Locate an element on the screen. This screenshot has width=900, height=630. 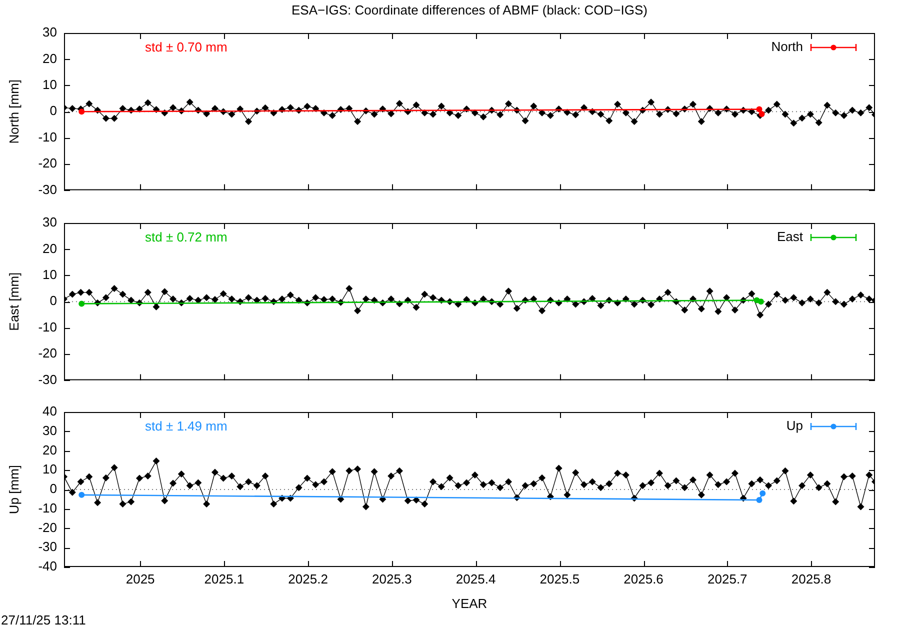
x-tick-label: 2025.3 is located at coordinates (392, 578).